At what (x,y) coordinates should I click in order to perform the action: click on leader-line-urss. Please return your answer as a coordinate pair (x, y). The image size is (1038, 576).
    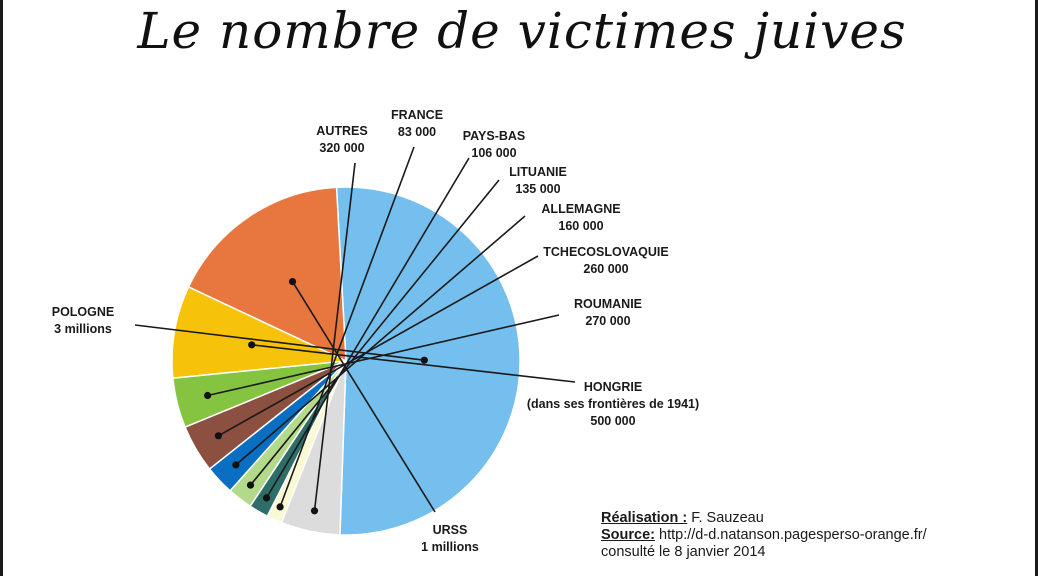
    Looking at the image, I should click on (363, 397).